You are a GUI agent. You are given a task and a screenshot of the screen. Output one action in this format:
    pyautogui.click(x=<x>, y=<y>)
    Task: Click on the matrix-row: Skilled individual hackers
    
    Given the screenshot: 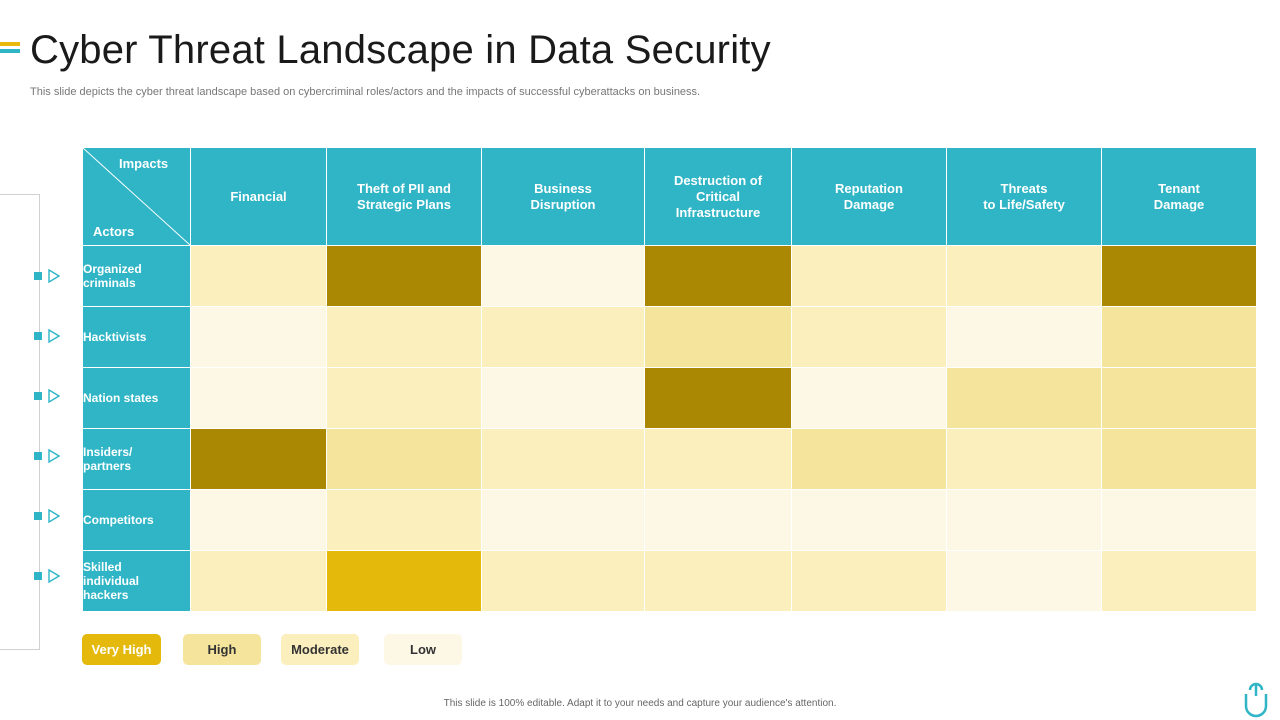 What is the action you would take?
    pyautogui.click(x=669, y=581)
    